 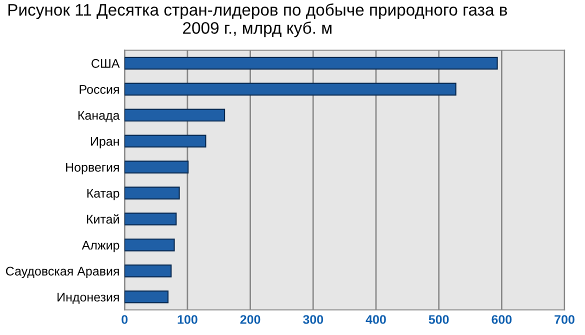 What do you see at coordinates (188, 319) in the screenshot?
I see `x-tick-label: 100` at bounding box center [188, 319].